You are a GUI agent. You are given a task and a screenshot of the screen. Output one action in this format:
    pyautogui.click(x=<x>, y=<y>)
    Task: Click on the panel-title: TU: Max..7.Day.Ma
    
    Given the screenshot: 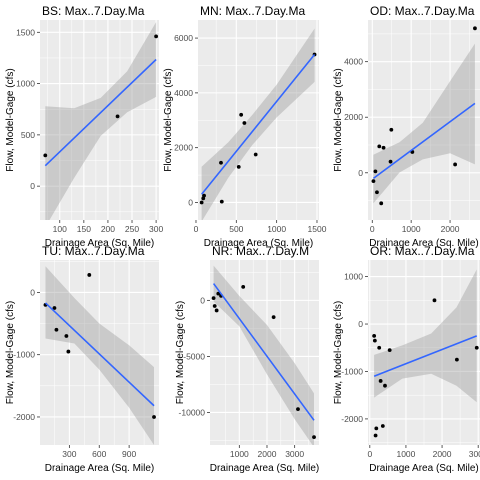 What is the action you would take?
    pyautogui.click(x=93, y=251)
    